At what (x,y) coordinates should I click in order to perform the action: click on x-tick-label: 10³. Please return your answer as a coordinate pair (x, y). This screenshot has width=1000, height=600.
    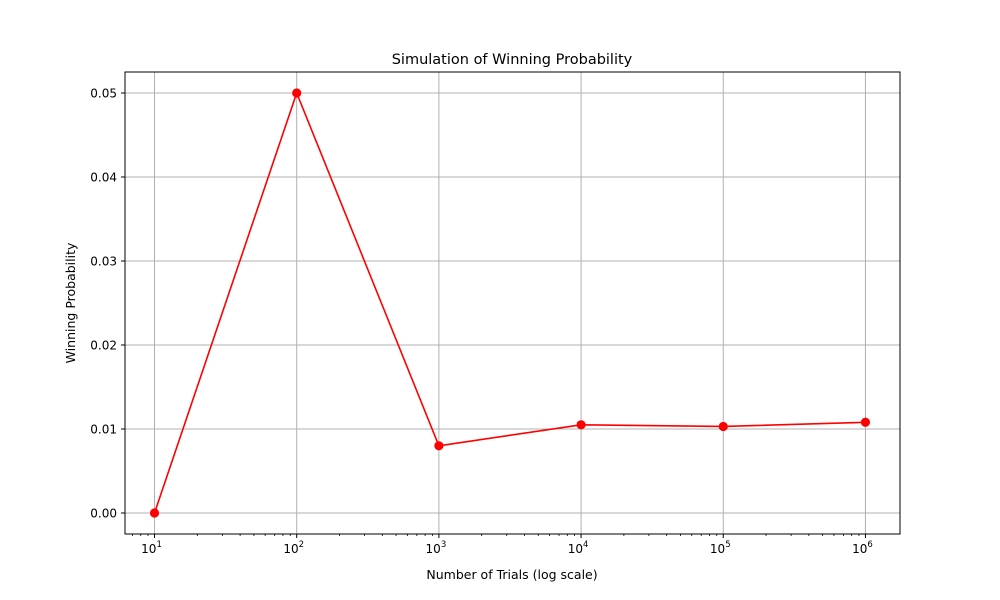
    Looking at the image, I should click on (436, 548).